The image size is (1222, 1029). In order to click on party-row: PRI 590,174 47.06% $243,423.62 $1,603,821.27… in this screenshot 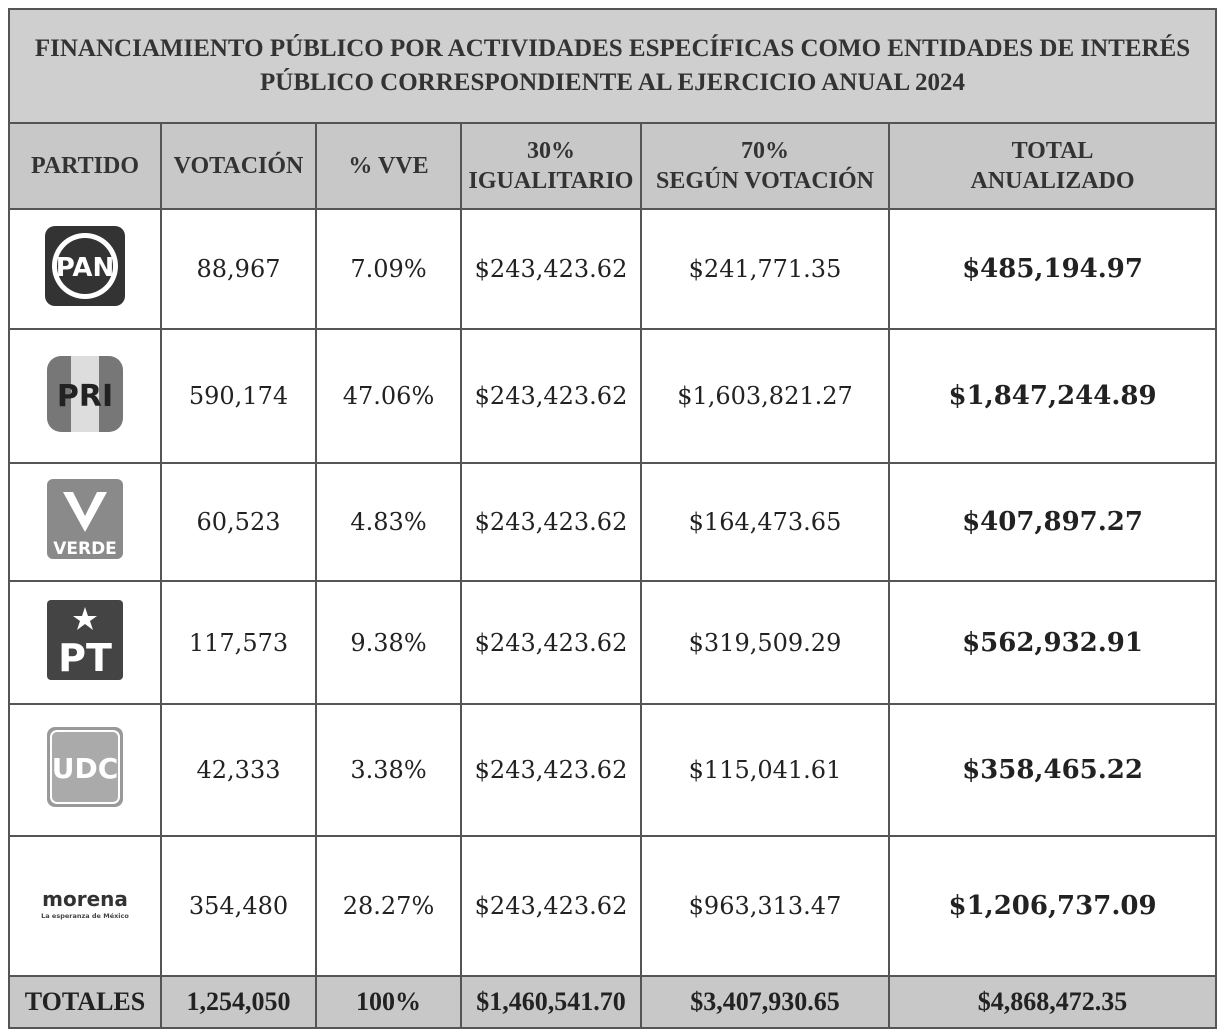, I will do `click(613, 396)`.